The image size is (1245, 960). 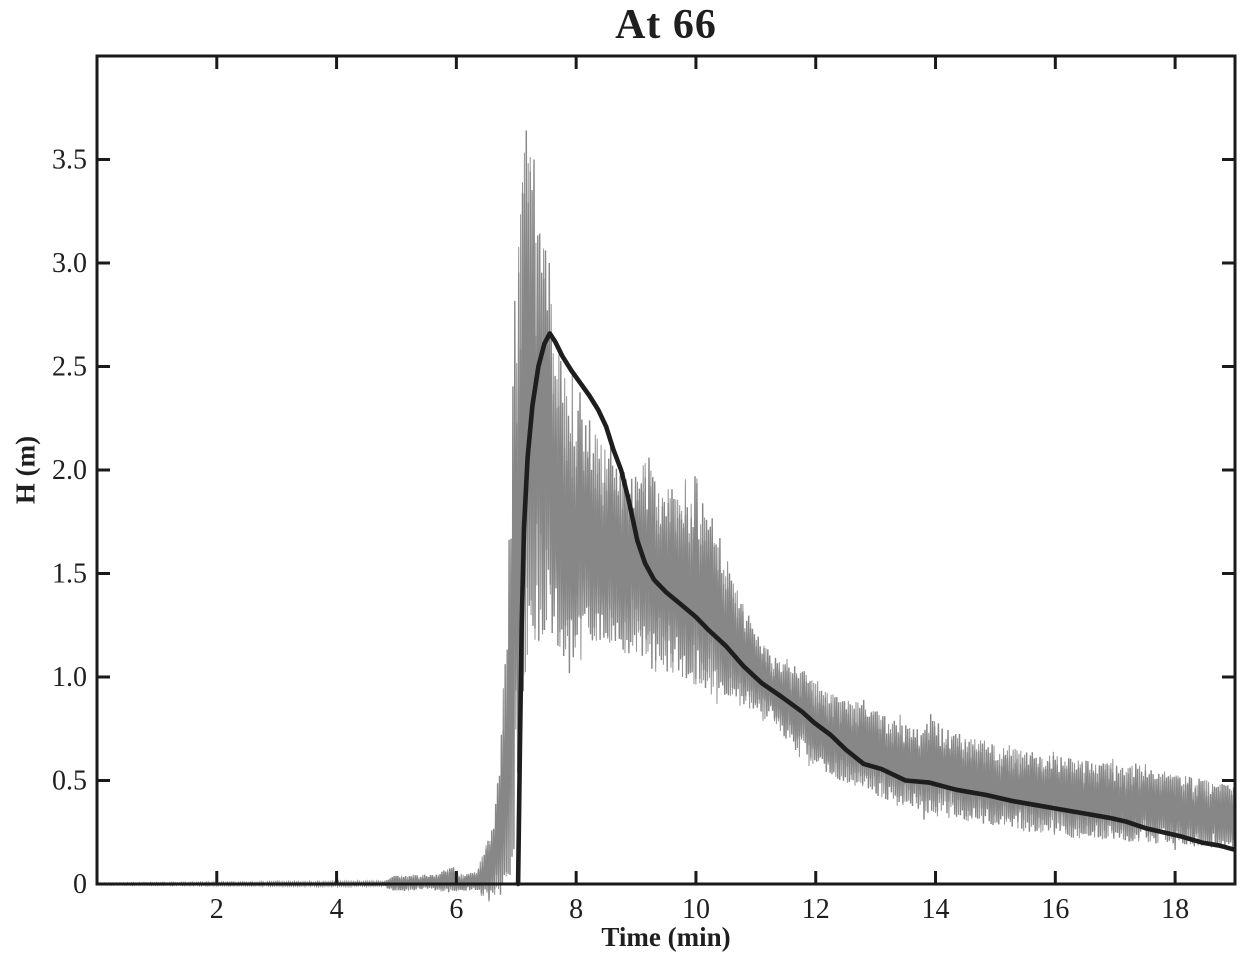 I want to click on y-tick-label: 1.5, so click(x=69, y=574).